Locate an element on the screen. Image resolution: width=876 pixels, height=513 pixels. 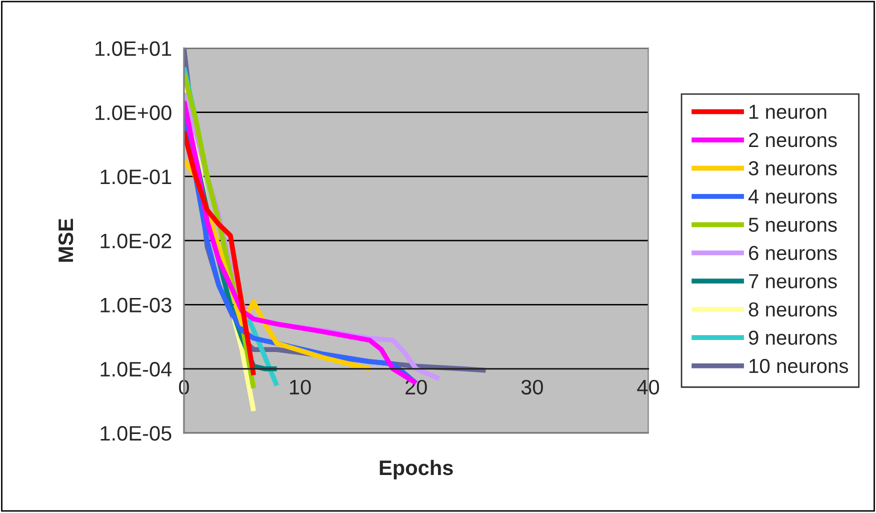
y-tick-label: 1.0E-01 is located at coordinates (136, 176).